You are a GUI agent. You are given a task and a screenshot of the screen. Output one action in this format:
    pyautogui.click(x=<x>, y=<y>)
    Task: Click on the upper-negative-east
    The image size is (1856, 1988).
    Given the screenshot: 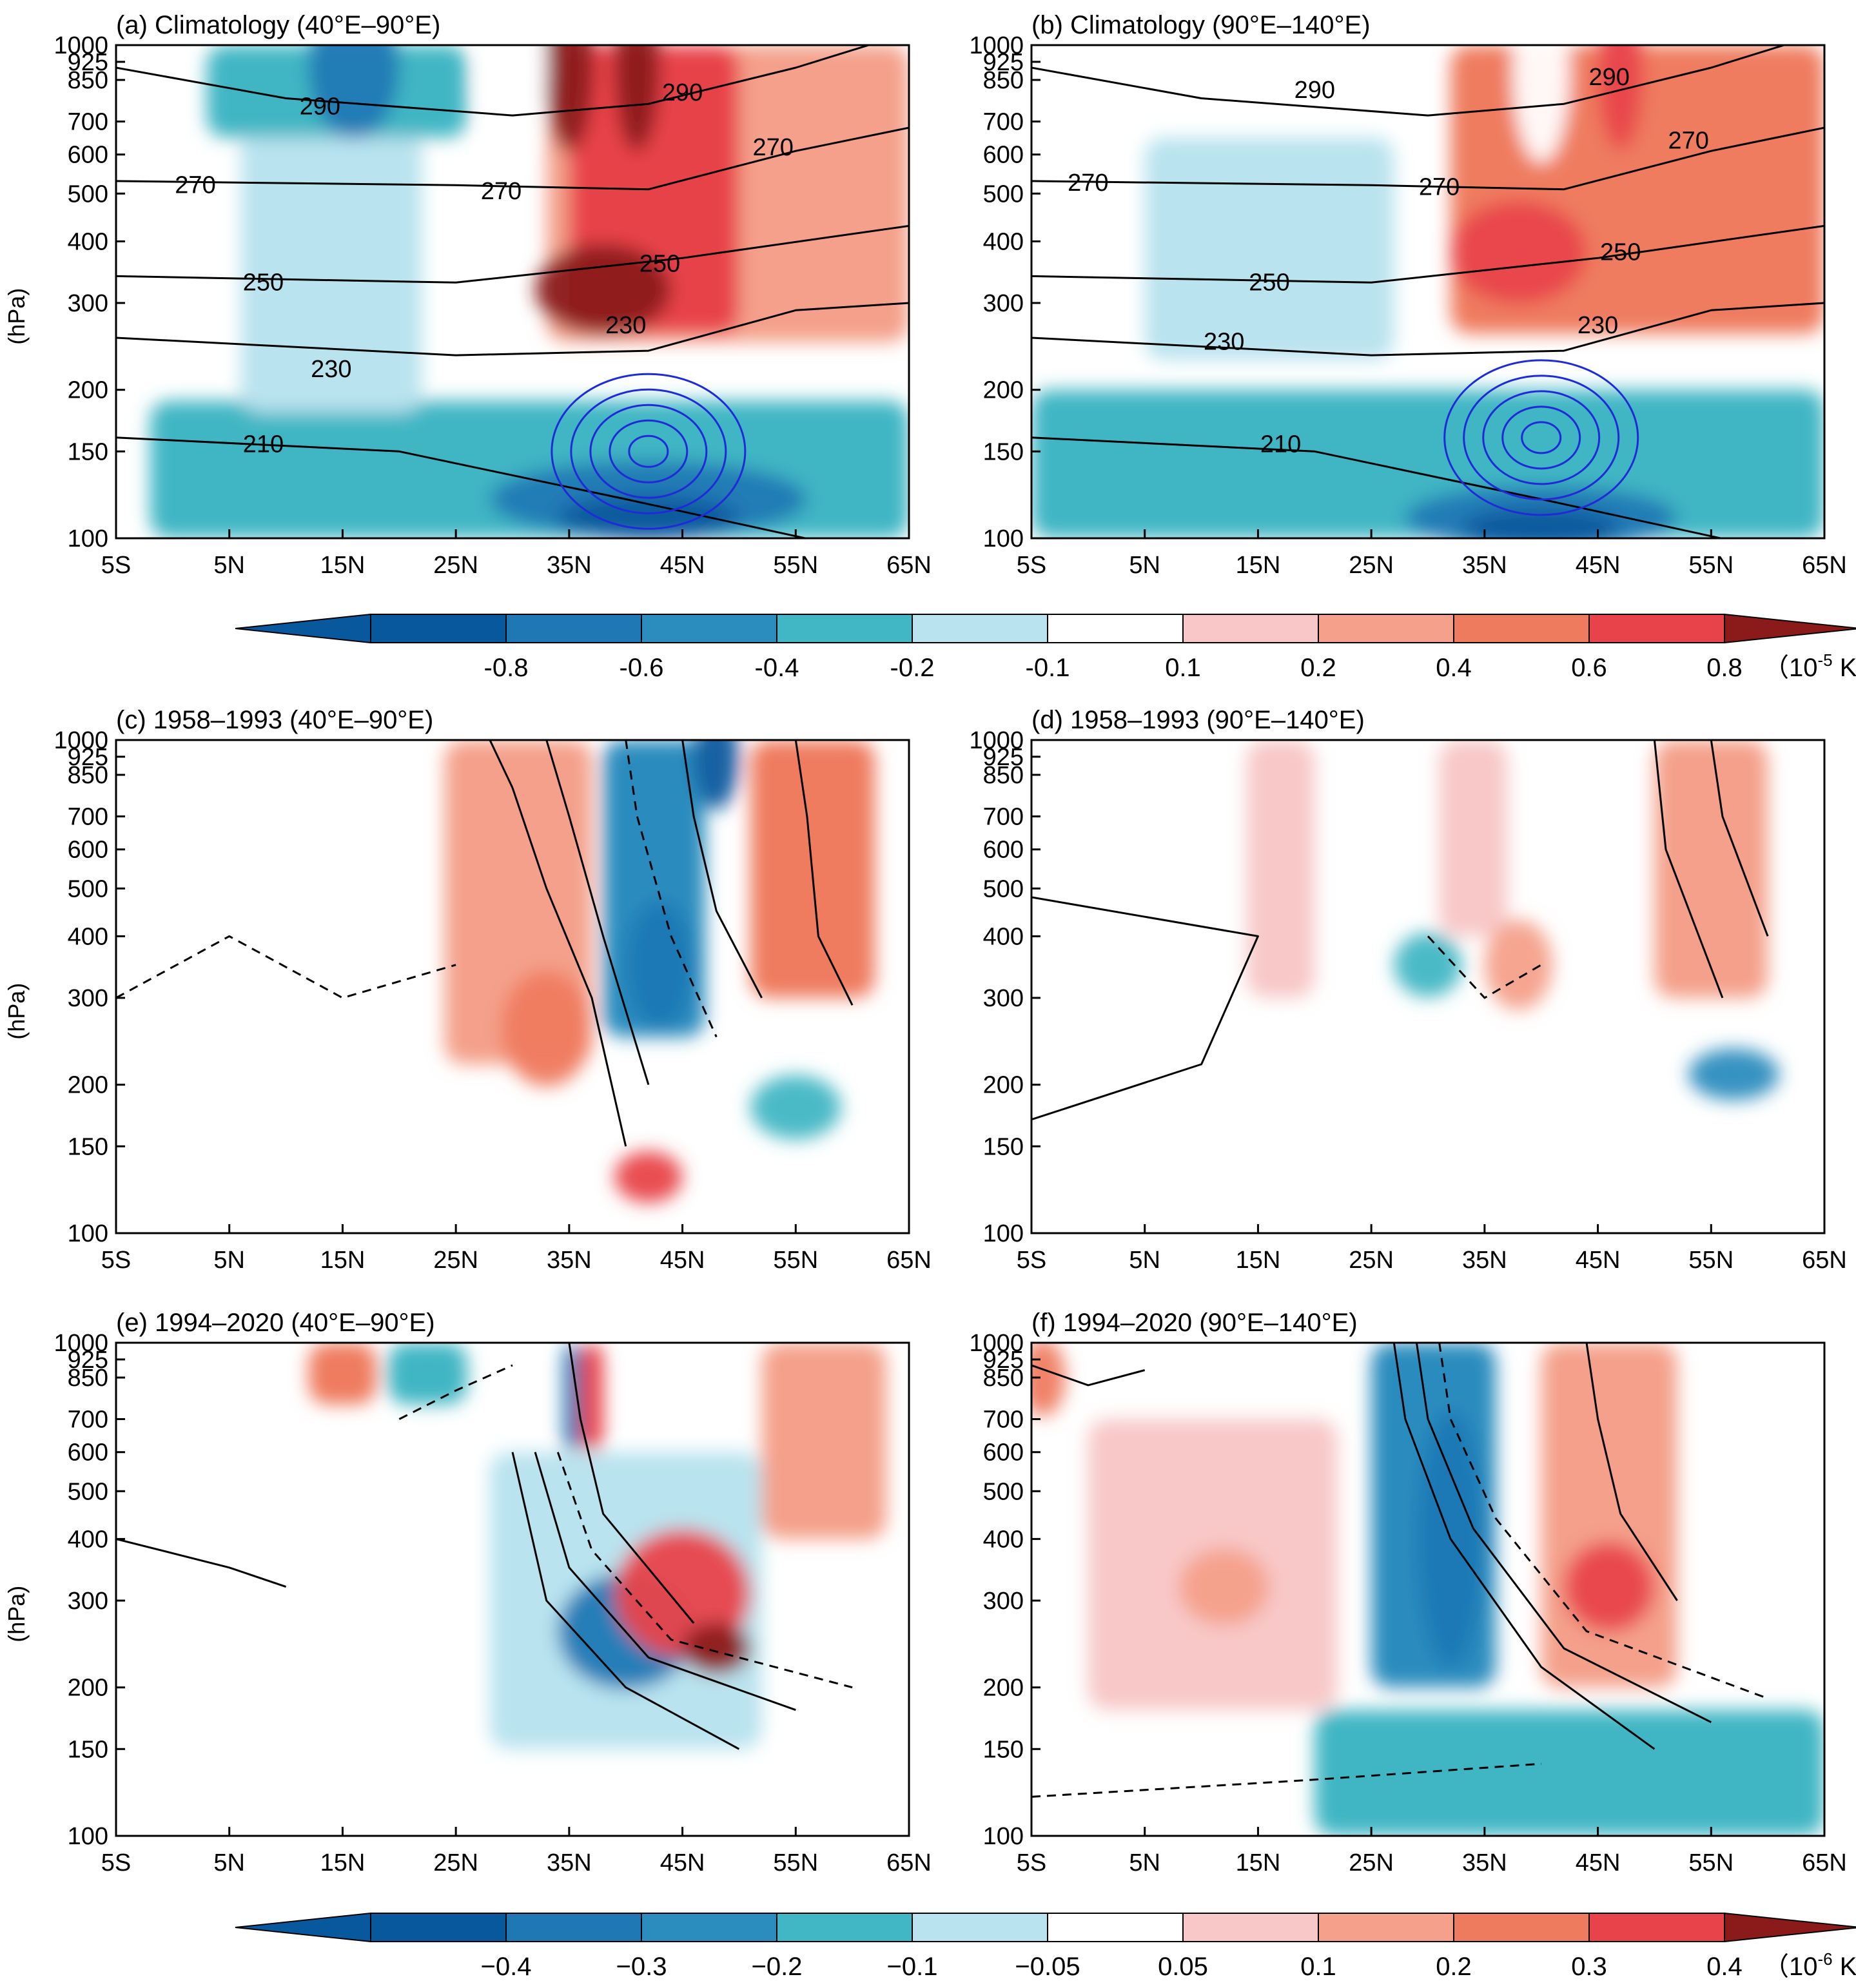 What is the action you would take?
    pyautogui.click(x=795, y=1108)
    